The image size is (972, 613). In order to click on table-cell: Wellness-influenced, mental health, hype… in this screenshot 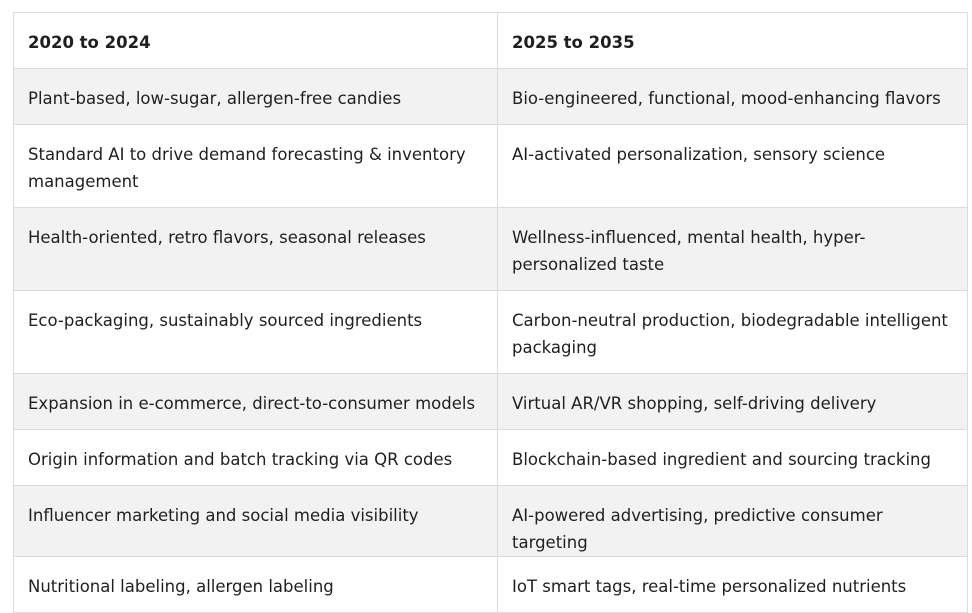, I will do `click(732, 249)`.